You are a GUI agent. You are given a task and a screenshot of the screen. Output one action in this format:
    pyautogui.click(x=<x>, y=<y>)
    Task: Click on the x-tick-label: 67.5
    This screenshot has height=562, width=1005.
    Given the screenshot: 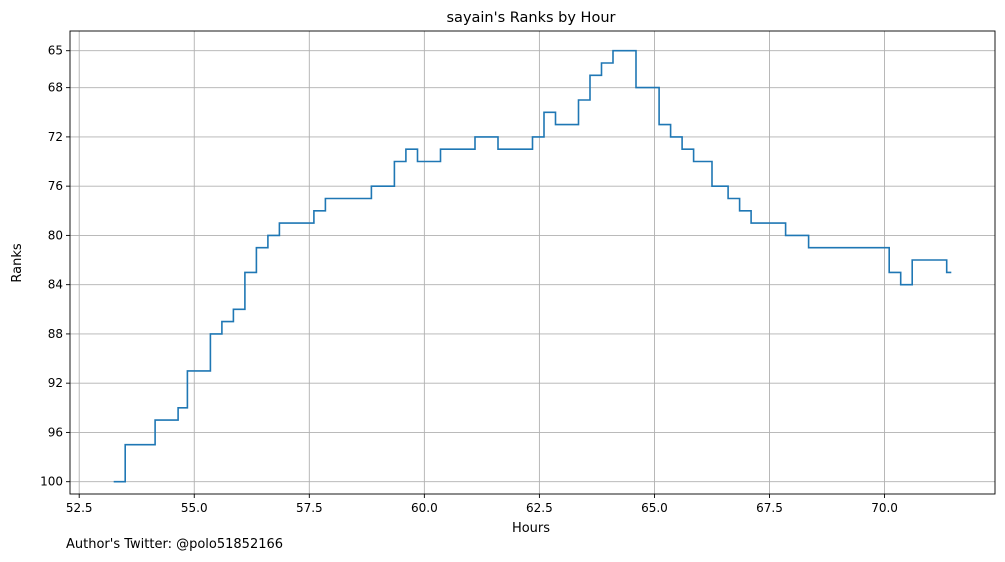 What is the action you would take?
    pyautogui.click(x=769, y=508)
    